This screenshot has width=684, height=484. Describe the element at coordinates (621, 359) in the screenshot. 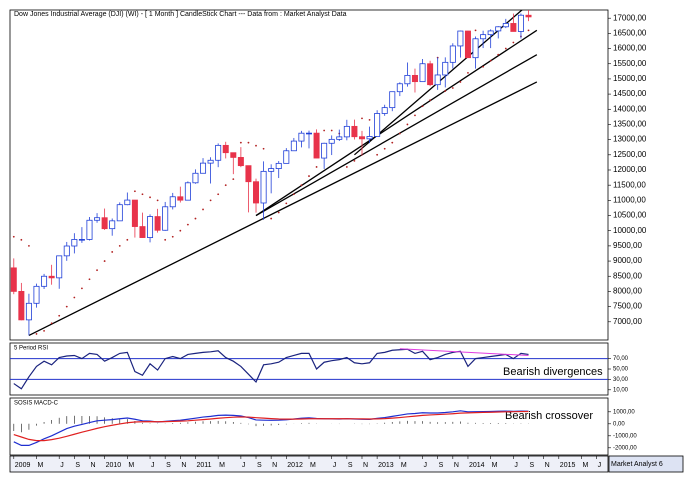

I see `y-tick-label: 70,00` at that location.